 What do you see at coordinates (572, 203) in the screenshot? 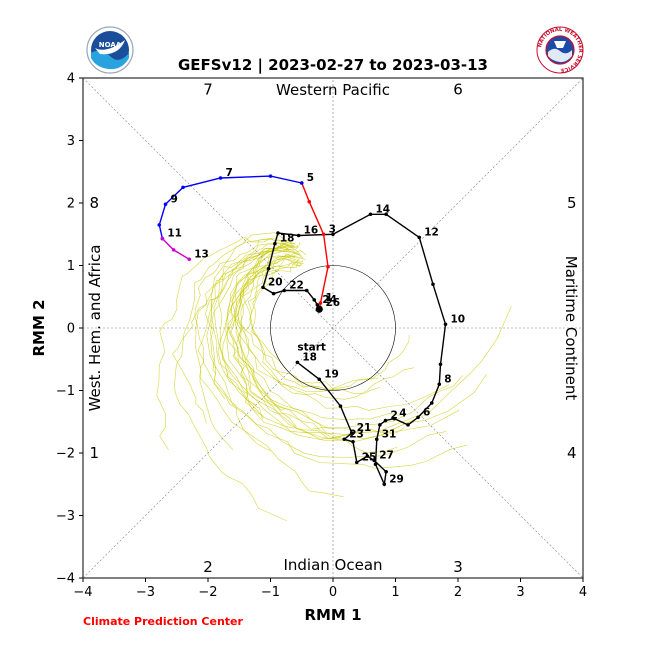
I see `phase-label: 5` at bounding box center [572, 203].